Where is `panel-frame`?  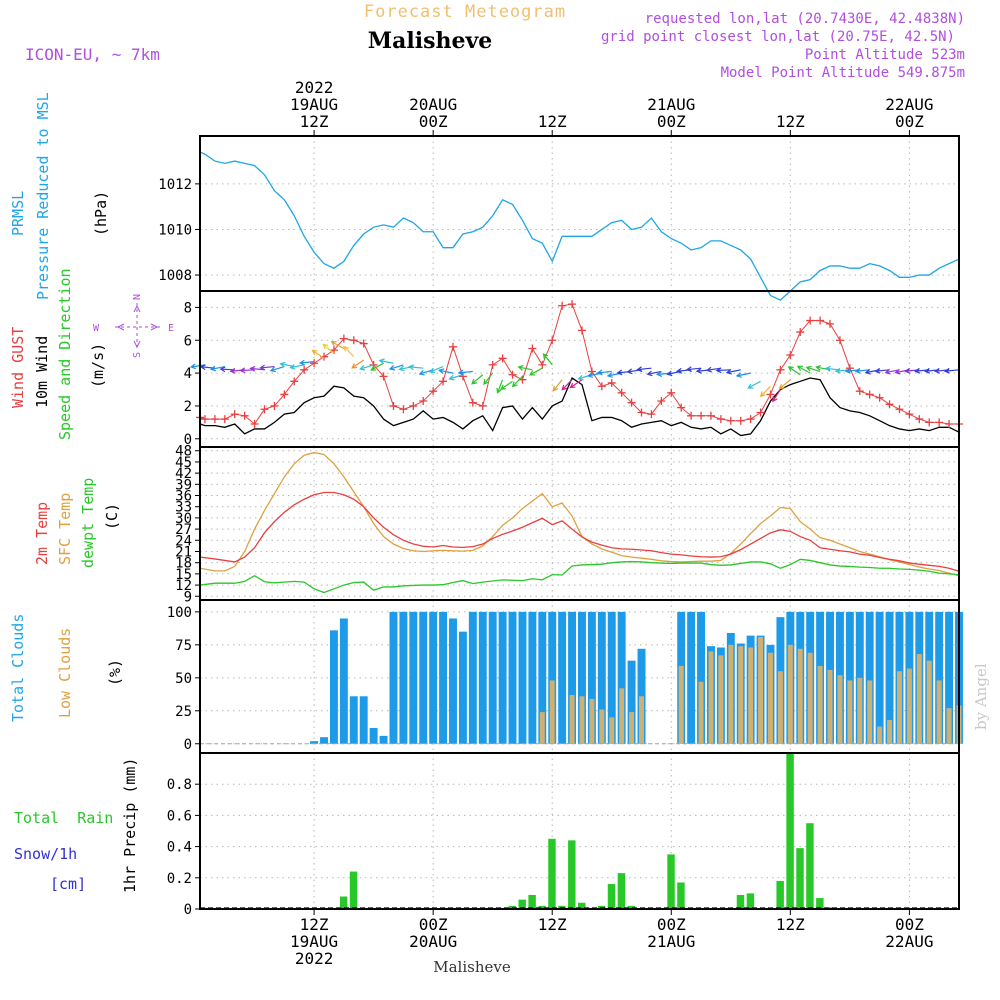 panel-frame is located at coordinates (579, 831).